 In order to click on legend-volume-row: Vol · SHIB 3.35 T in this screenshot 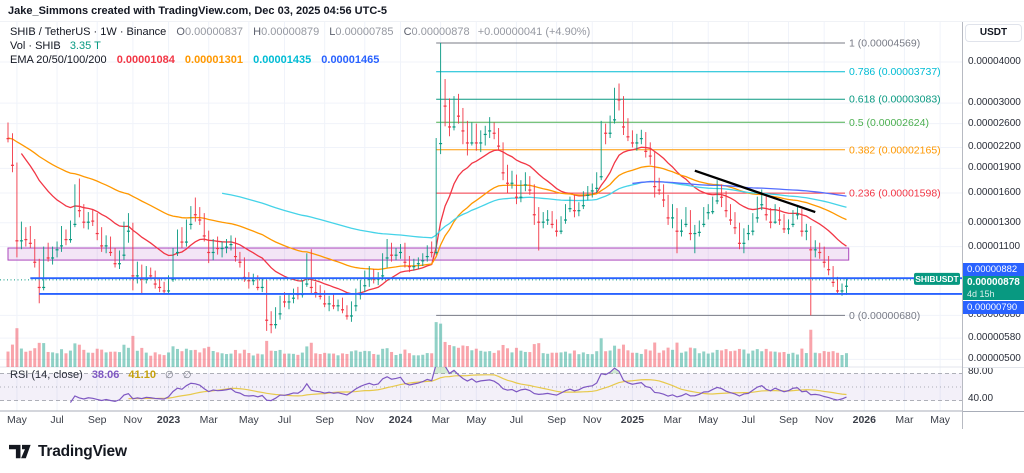, I will do `click(300, 46)`.